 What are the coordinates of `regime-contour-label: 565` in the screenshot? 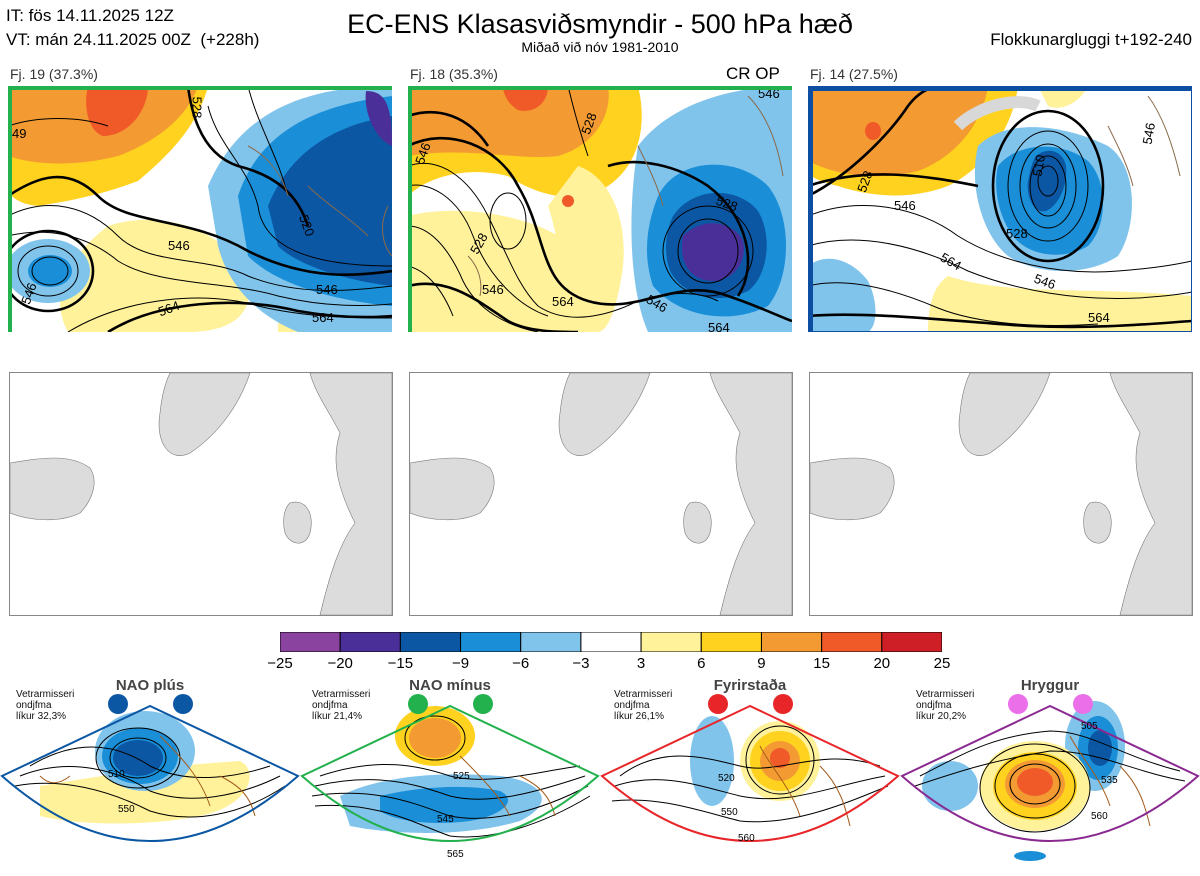 It's located at (455, 854).